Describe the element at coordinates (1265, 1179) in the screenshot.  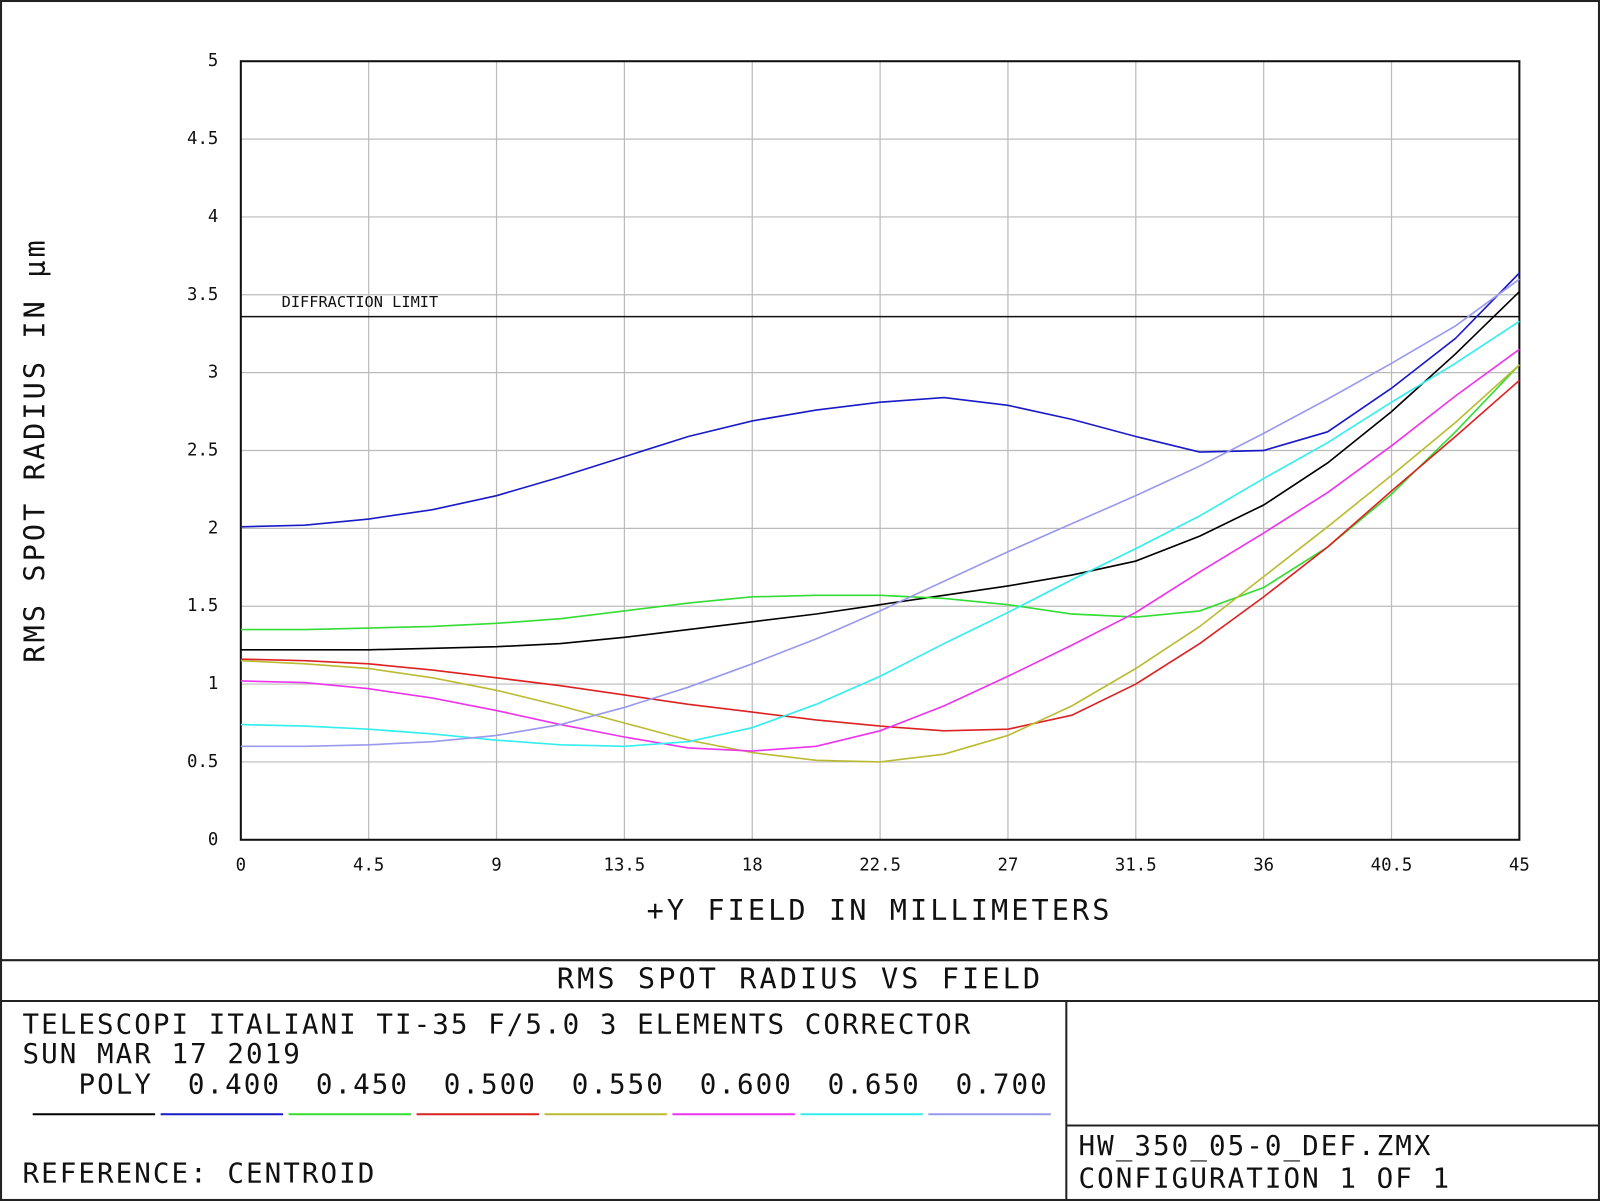
I see `configuration: CONFIGURATION 1 OF 1` at that location.